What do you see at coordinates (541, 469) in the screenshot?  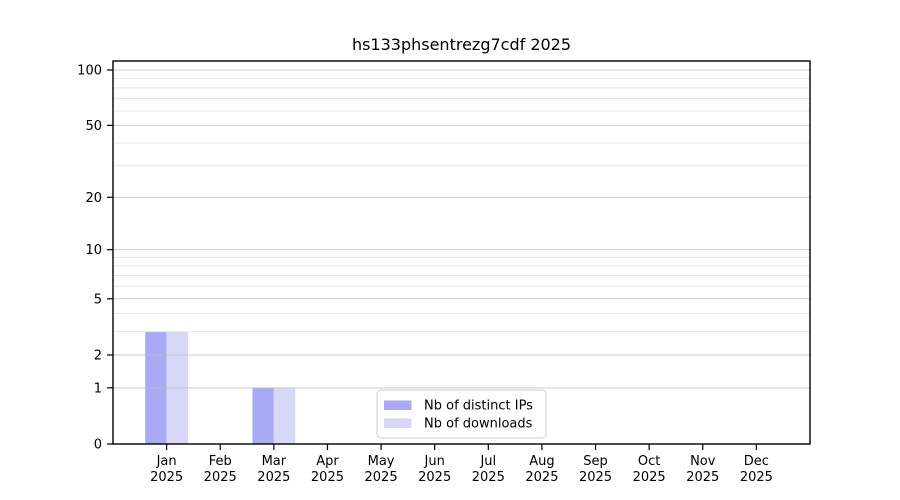 I see `x-tick-label: Aug 2025` at bounding box center [541, 469].